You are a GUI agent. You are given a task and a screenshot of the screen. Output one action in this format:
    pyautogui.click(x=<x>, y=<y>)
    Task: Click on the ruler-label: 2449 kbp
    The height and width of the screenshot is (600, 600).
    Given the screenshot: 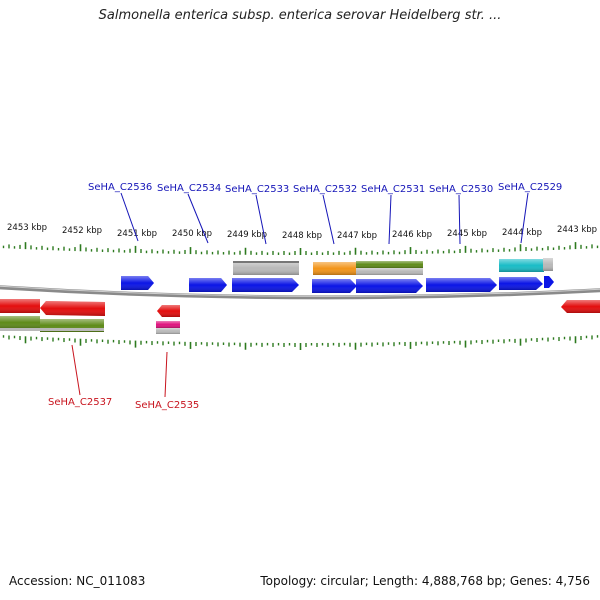 What is the action you would take?
    pyautogui.click(x=247, y=235)
    